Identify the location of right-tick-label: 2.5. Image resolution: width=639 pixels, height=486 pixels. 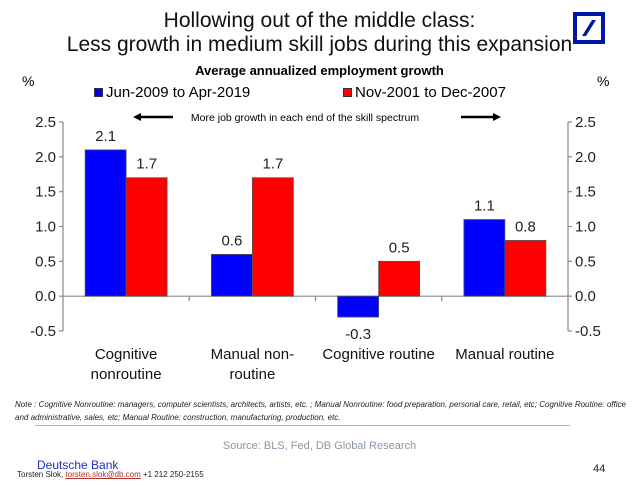
(585, 122).